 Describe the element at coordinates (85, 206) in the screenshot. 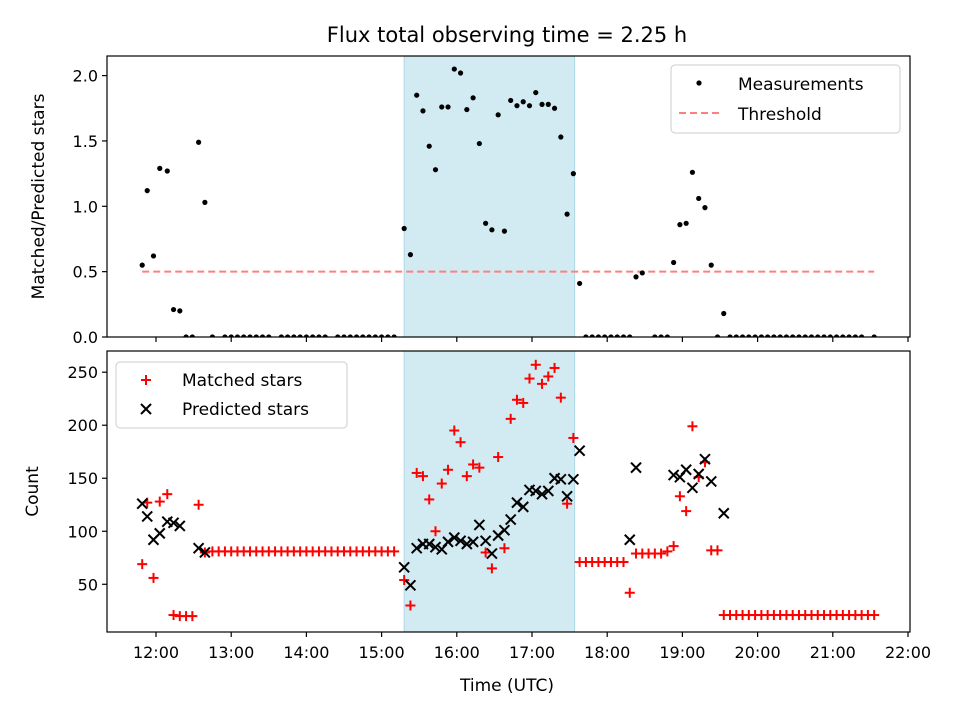

I see `y-tick-label: 1.0` at that location.